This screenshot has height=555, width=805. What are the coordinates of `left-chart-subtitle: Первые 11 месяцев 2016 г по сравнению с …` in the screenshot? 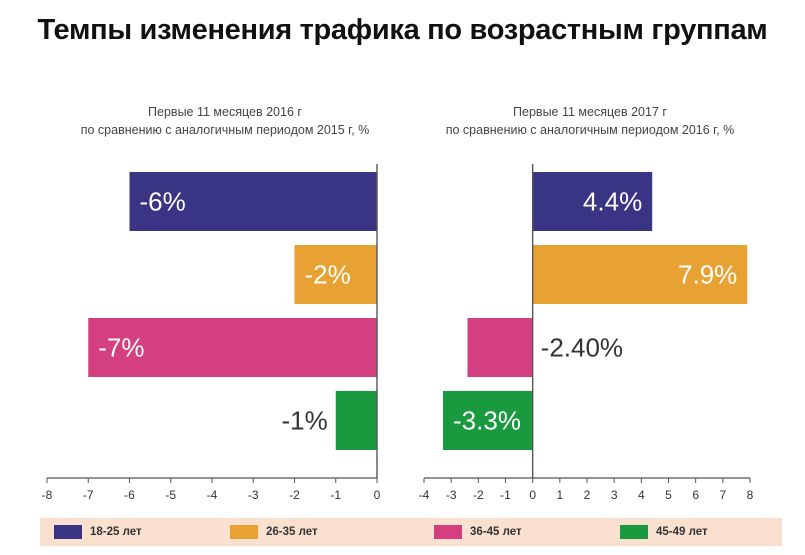 It's located at (225, 121).